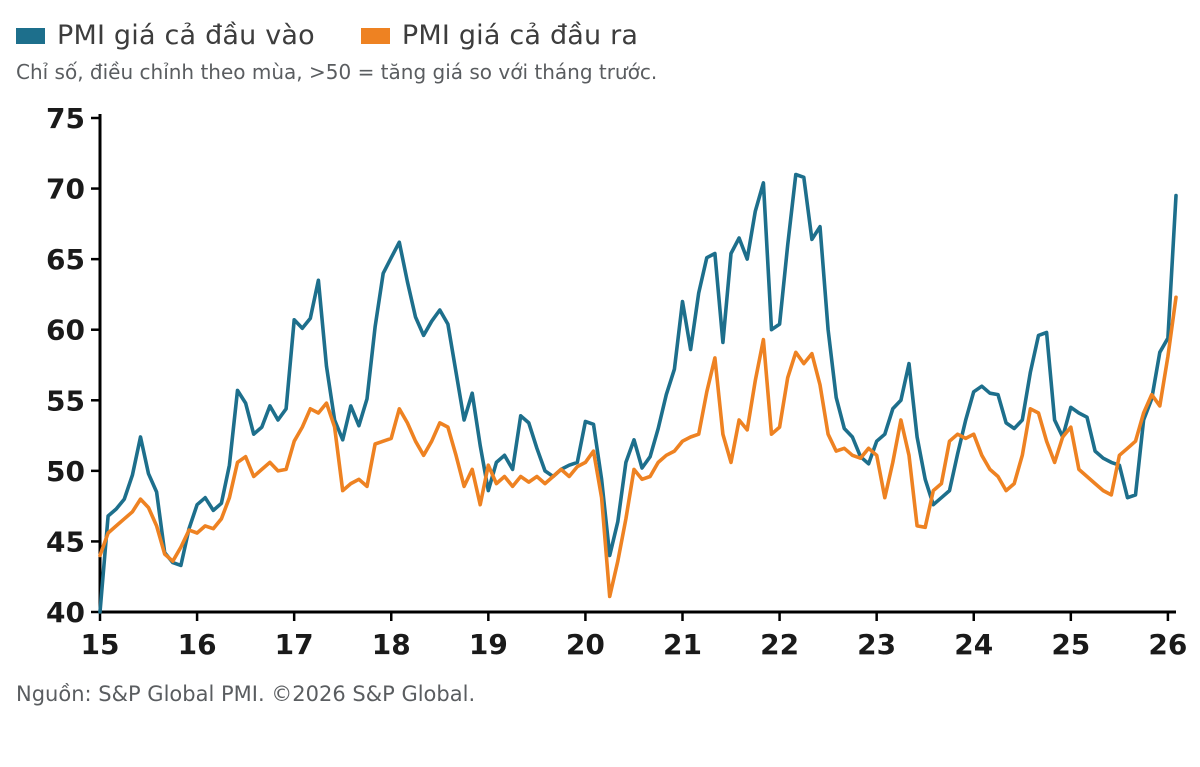  Describe the element at coordinates (375, 35) in the screenshot. I see `output-prices-swatch-icon` at that location.